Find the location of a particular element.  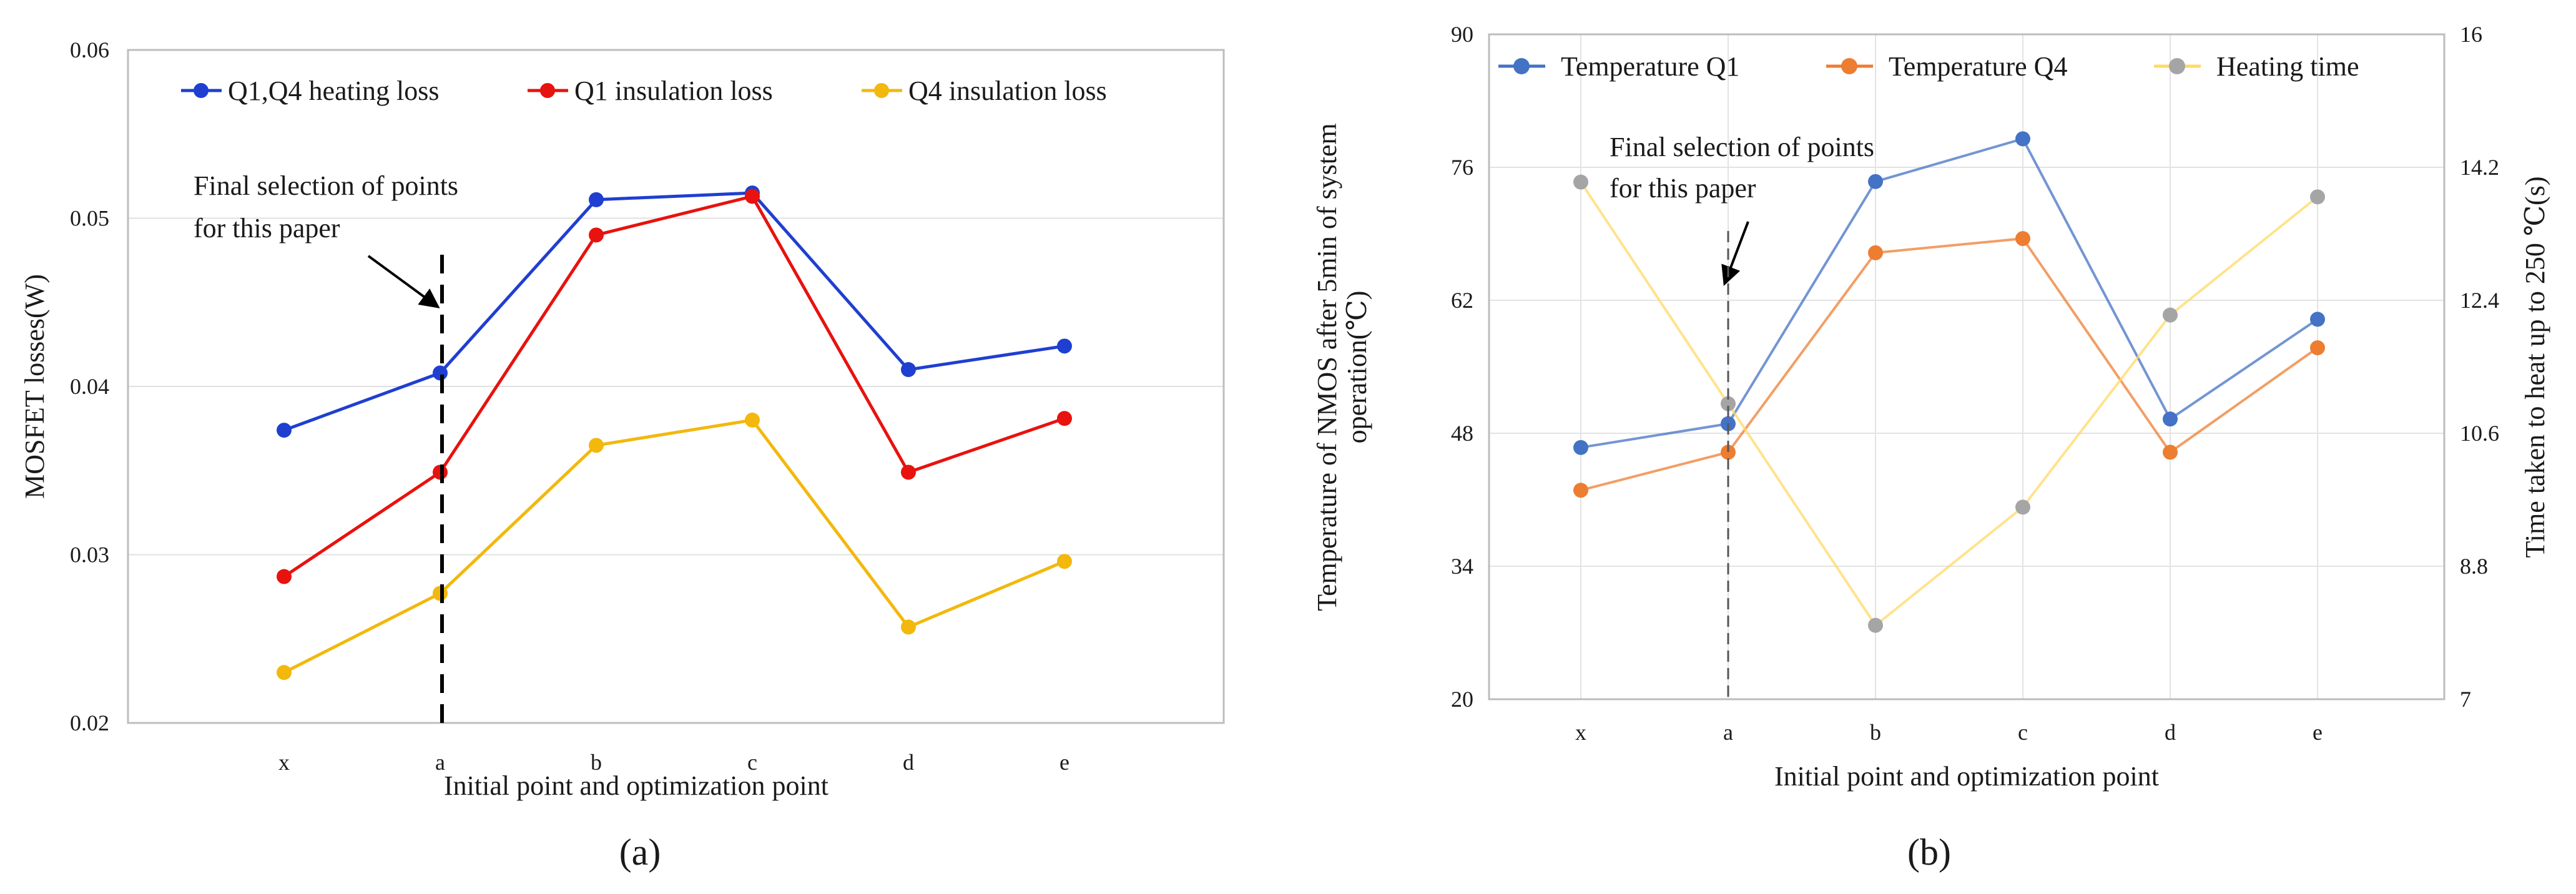

chart-a-y-ticks: 0.02 0.03 0.04 0.05 0.06 is located at coordinates (89, 386).